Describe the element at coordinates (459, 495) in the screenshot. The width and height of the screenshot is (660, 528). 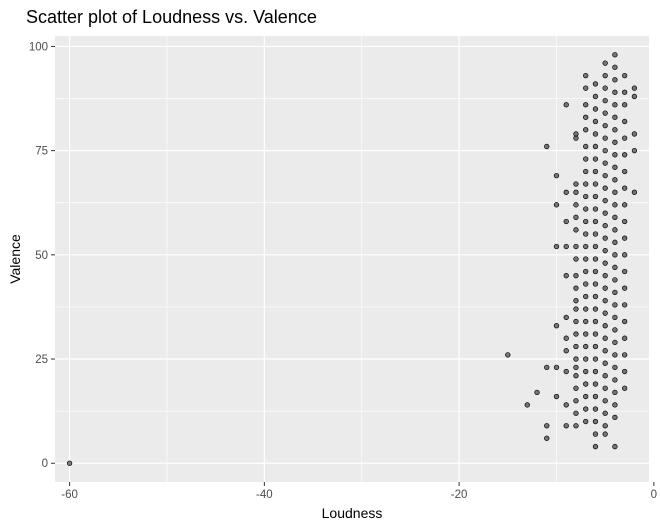
I see `x-tick-label: -20` at that location.